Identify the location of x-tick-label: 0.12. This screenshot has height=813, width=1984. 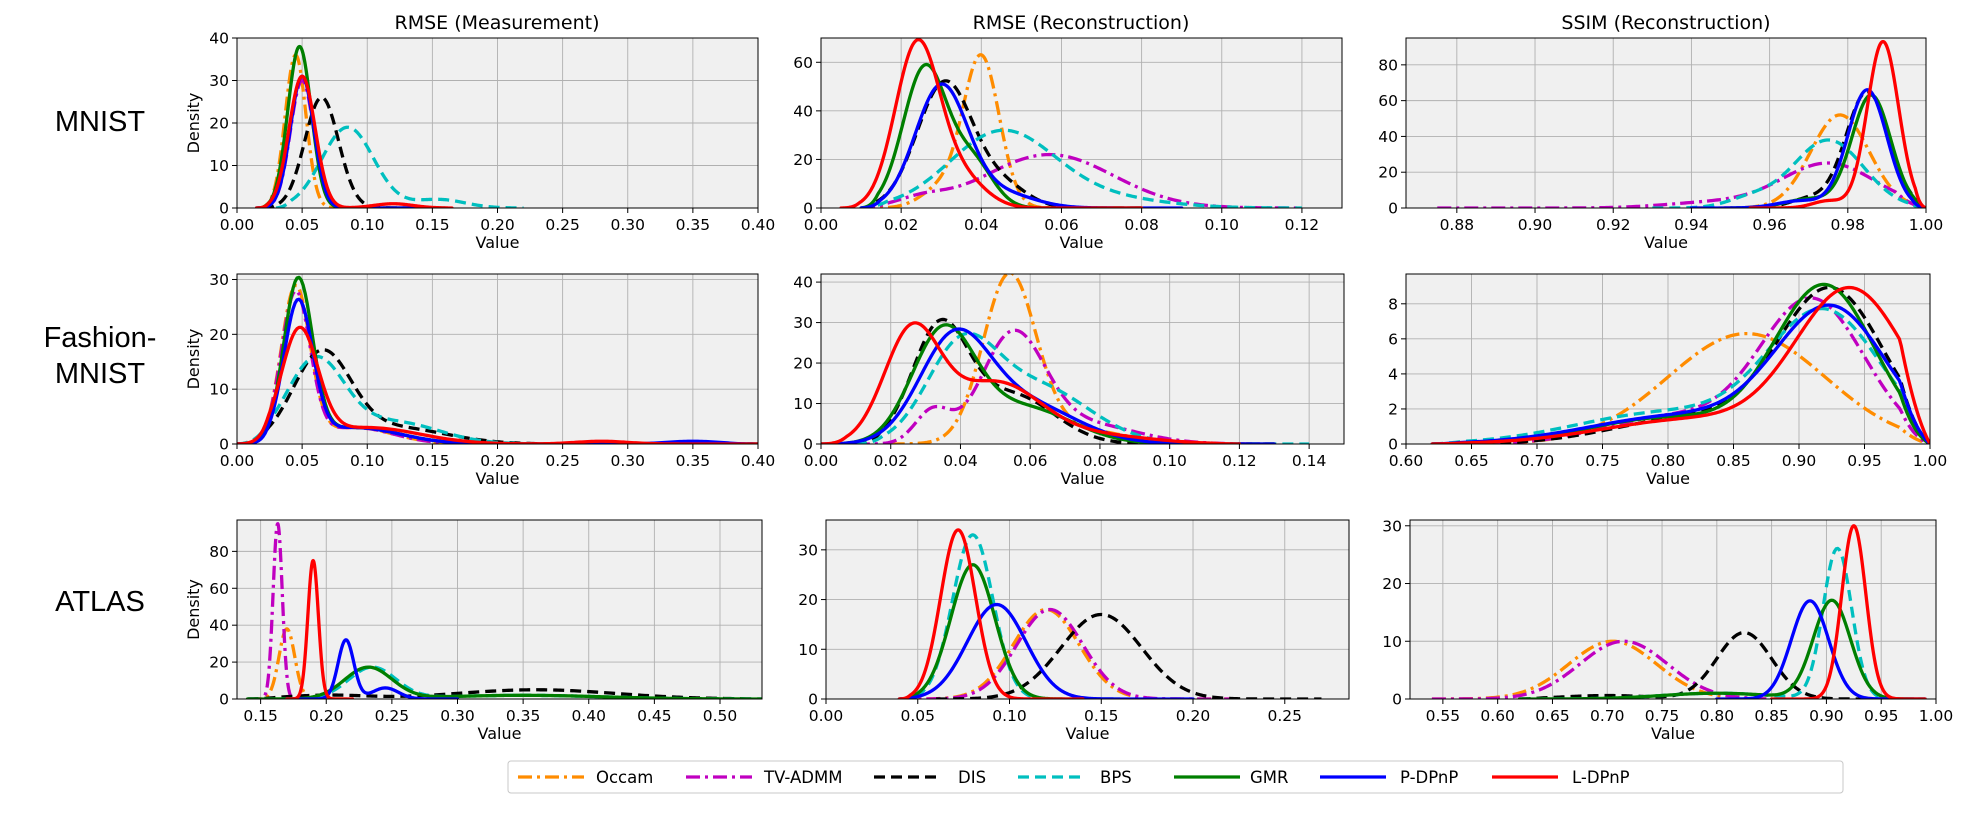
(1302, 225).